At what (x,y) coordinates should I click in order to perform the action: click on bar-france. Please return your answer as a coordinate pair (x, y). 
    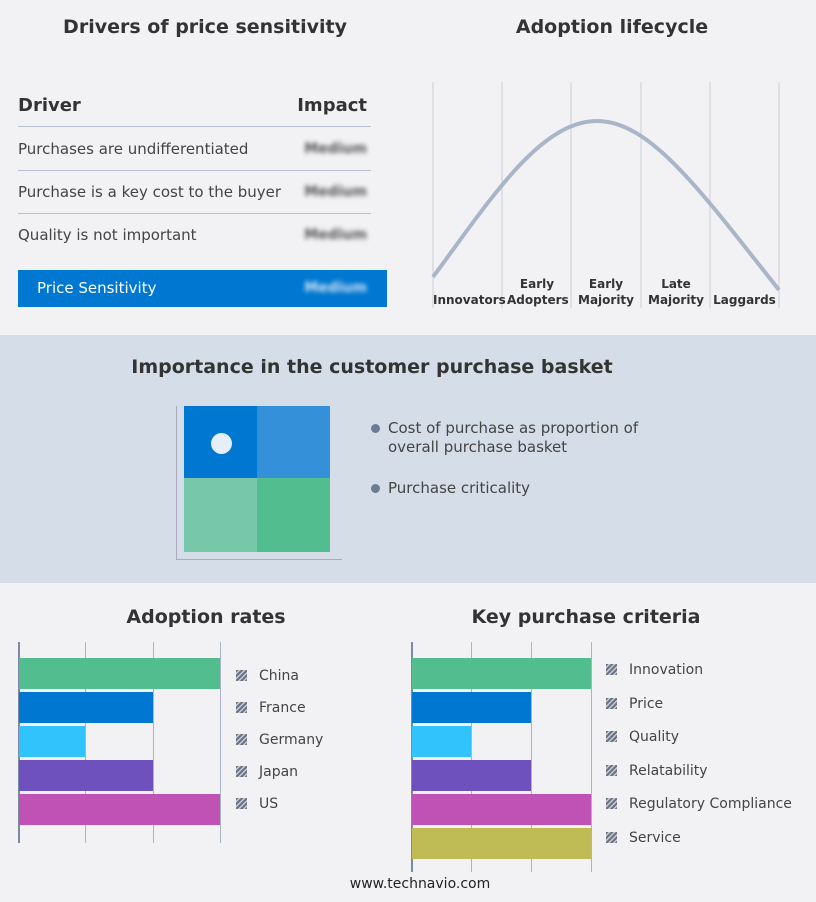
    Looking at the image, I should click on (86, 707).